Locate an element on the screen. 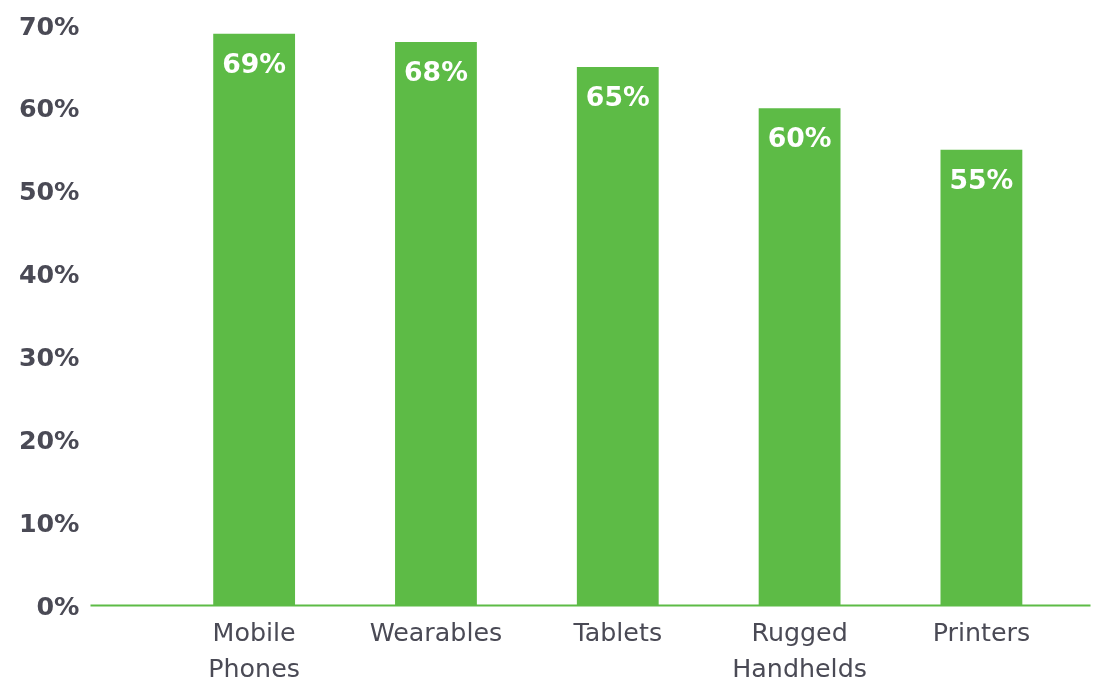 The width and height of the screenshot is (1105, 690). x-tick-label: Tablets is located at coordinates (617, 631).